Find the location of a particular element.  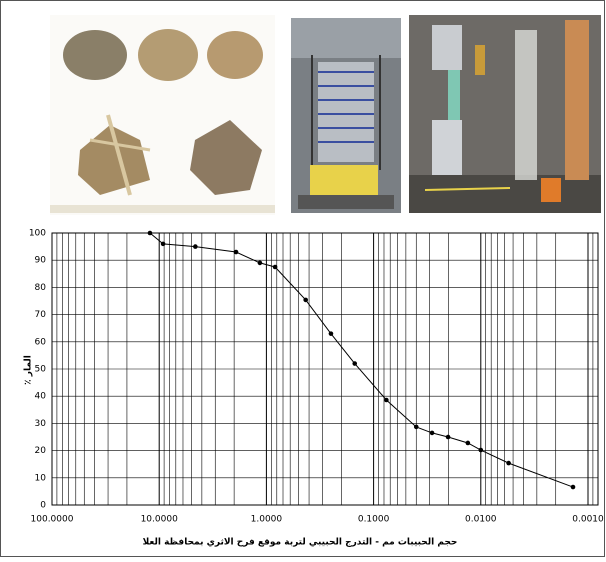

photo-sieve-shaker is located at coordinates (346, 115).